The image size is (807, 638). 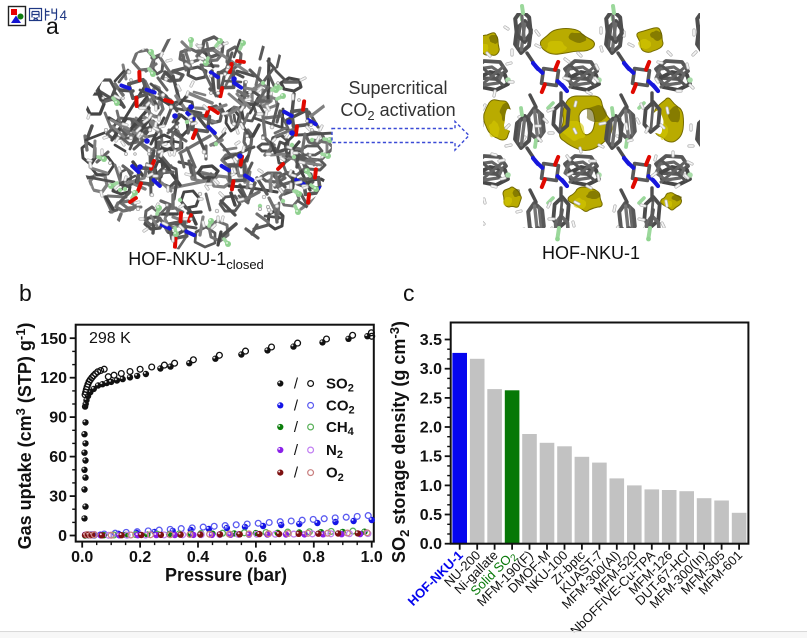 I want to click on svg-text: 90, so click(x=58, y=418).